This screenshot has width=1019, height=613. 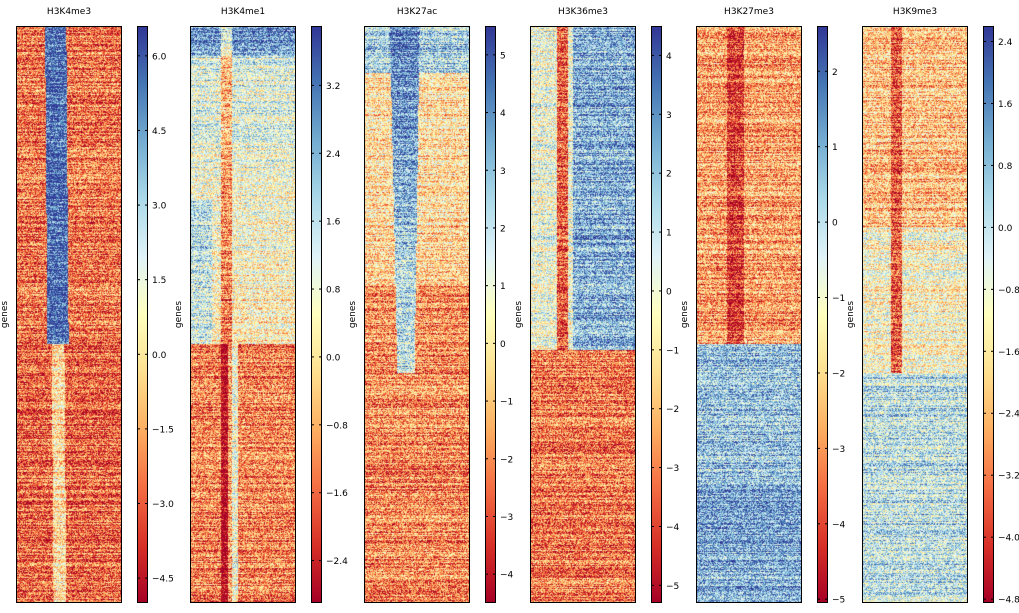 What do you see at coordinates (163, 430) in the screenshot?
I see `colorbar-tick-label: −1.5` at bounding box center [163, 430].